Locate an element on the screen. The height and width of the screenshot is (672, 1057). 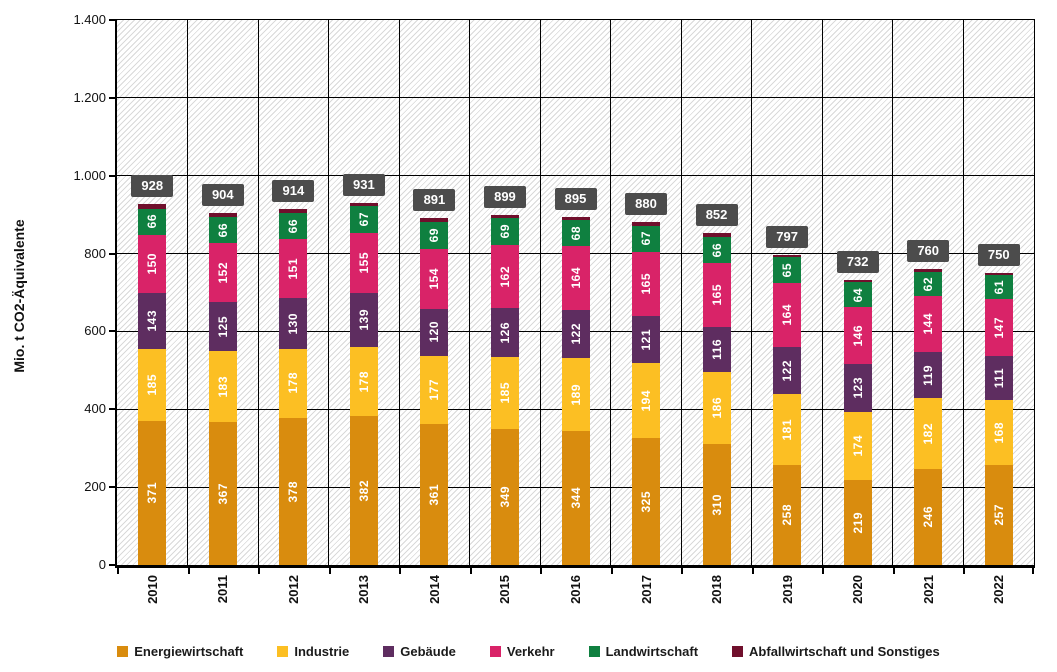
bar-2010-verkehr: 150 is located at coordinates (152, 263).